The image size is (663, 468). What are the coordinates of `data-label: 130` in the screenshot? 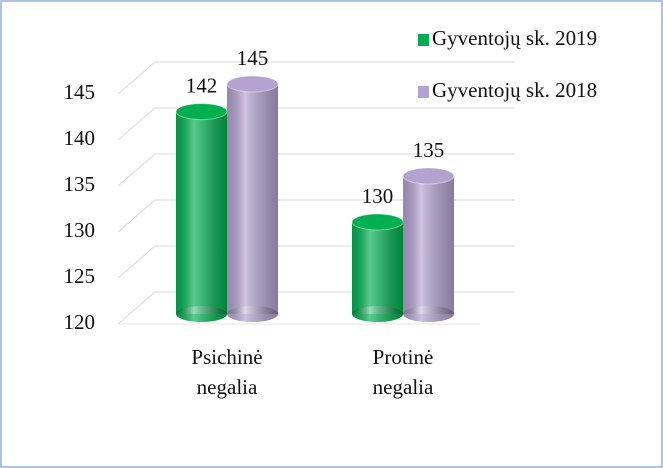 It's located at (378, 196).